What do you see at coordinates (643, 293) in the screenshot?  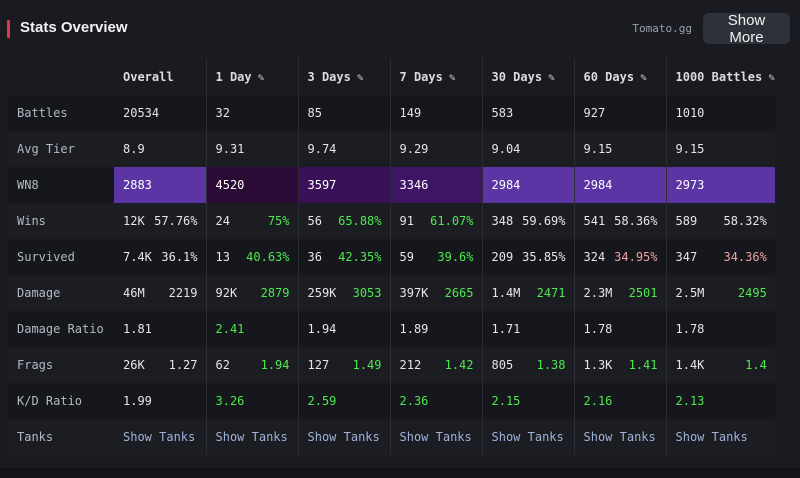 I see `stat-average: 2501` at bounding box center [643, 293].